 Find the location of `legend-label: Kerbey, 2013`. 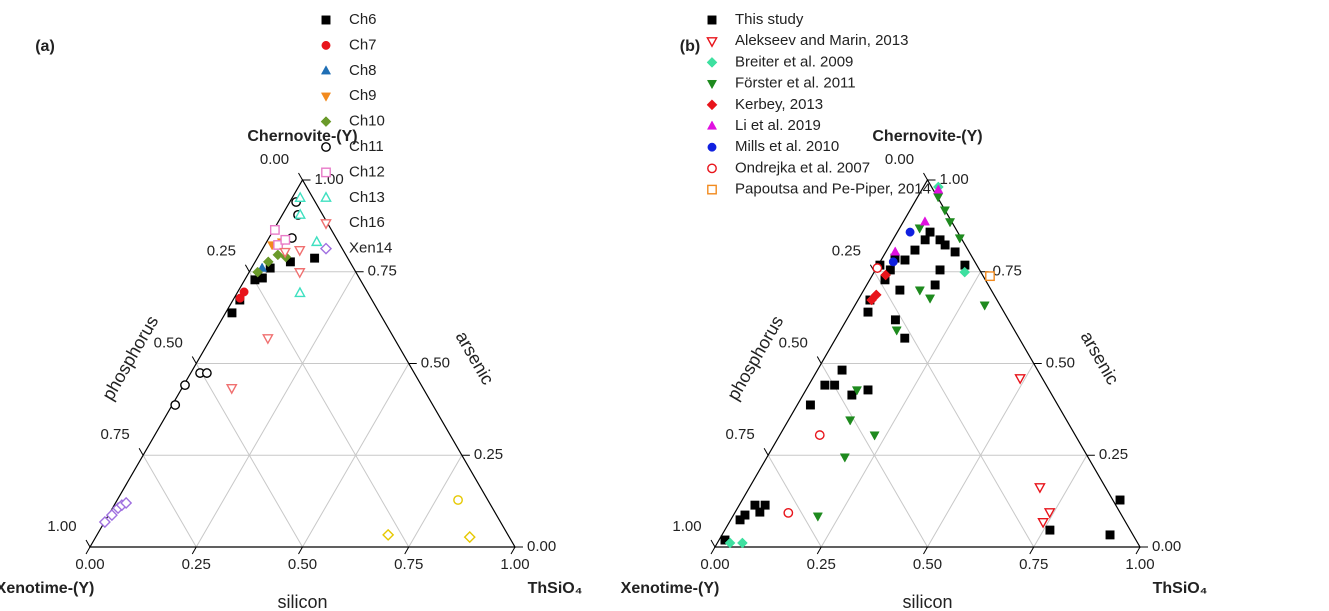

legend-label: Kerbey, 2013 is located at coordinates (779, 104).